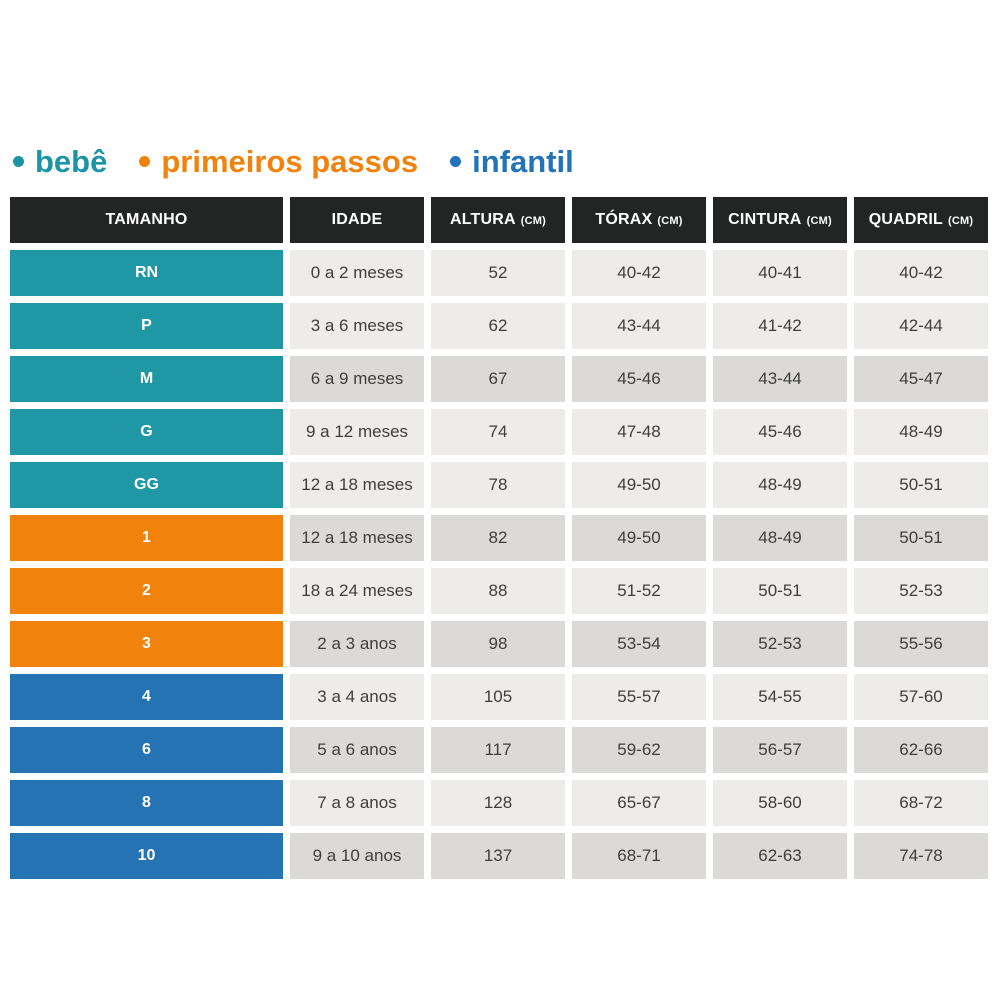 The width and height of the screenshot is (1000, 1000). I want to click on header-altura: ALTURA (CM), so click(498, 220).